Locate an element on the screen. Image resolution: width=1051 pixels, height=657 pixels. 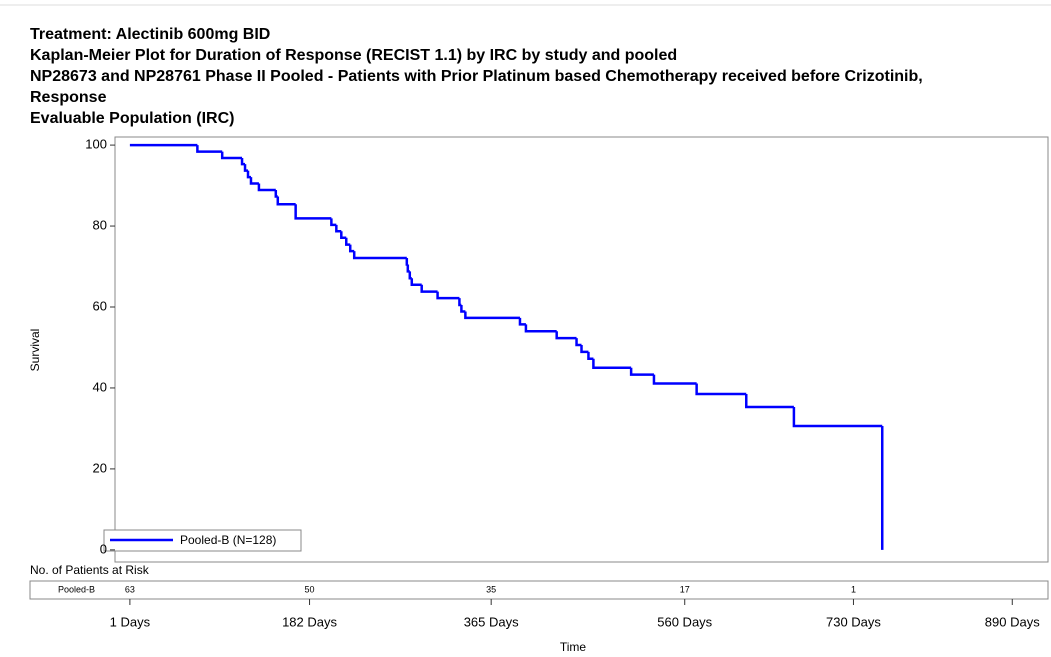
y-axis-label: Survival is located at coordinates (35, 350).